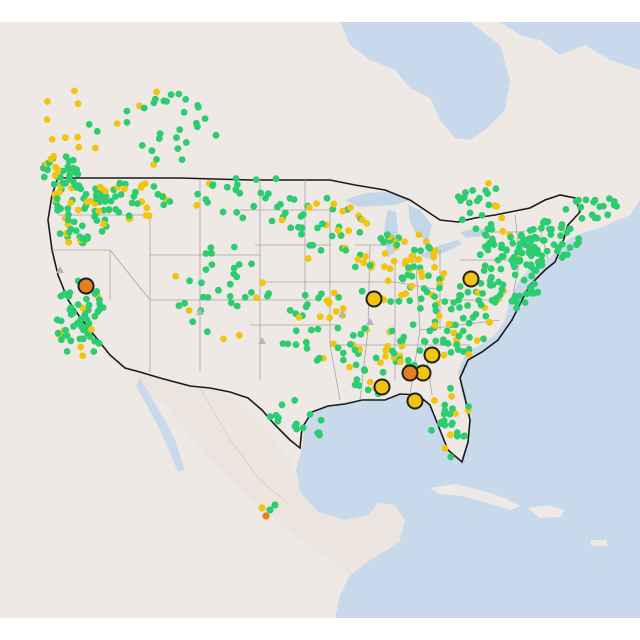  What do you see at coordinates (374, 299) in the screenshot?
I see `alert-marker-moderate` at bounding box center [374, 299].